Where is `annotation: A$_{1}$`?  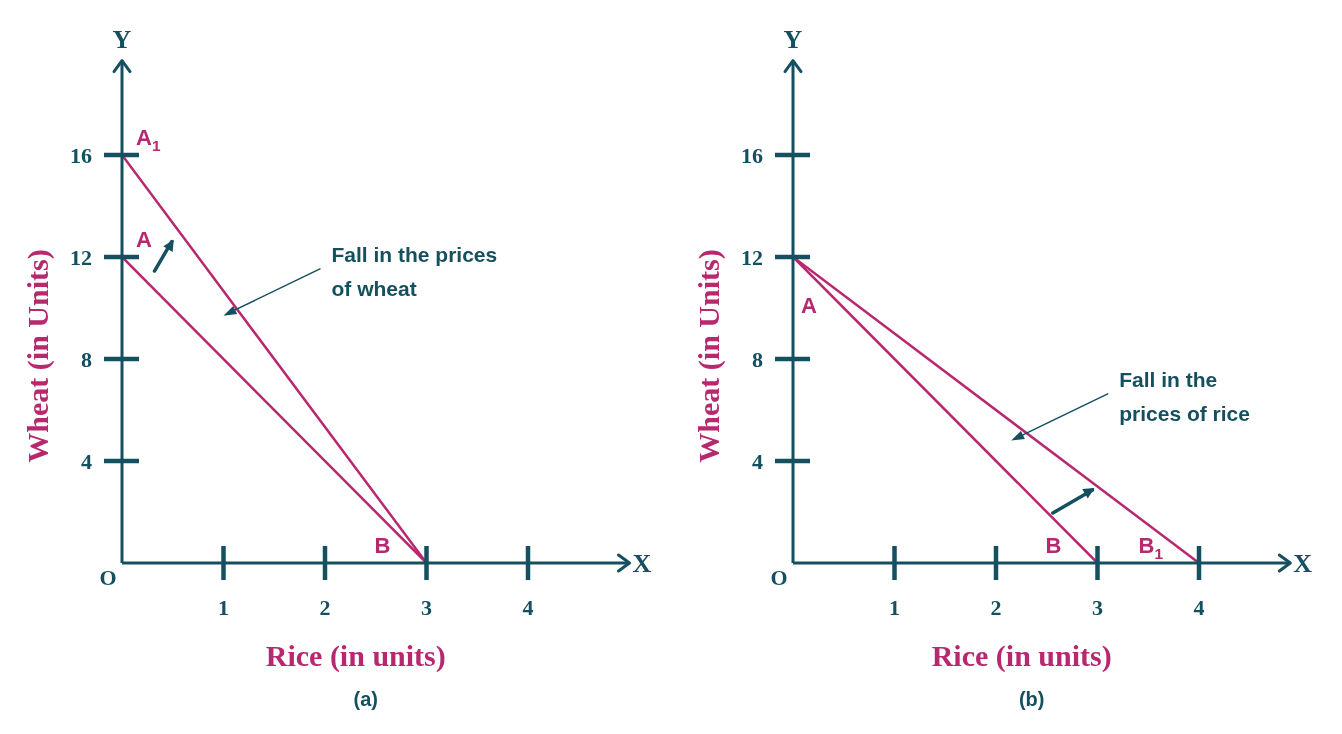
annotation: A$_{1}$ is located at coordinates (148, 139).